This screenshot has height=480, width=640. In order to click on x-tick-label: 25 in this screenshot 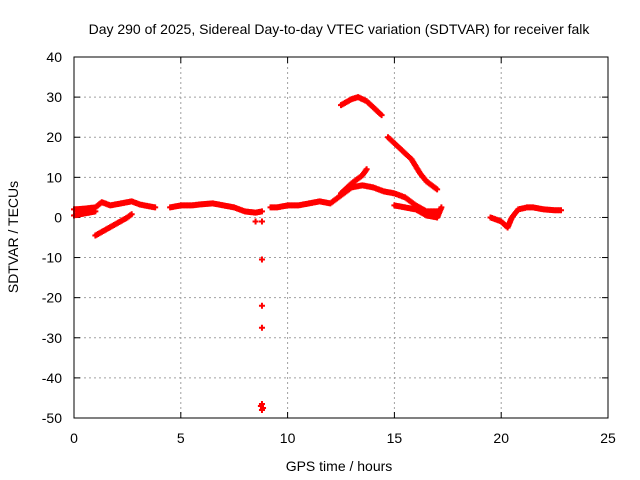, I will do `click(608, 438)`.